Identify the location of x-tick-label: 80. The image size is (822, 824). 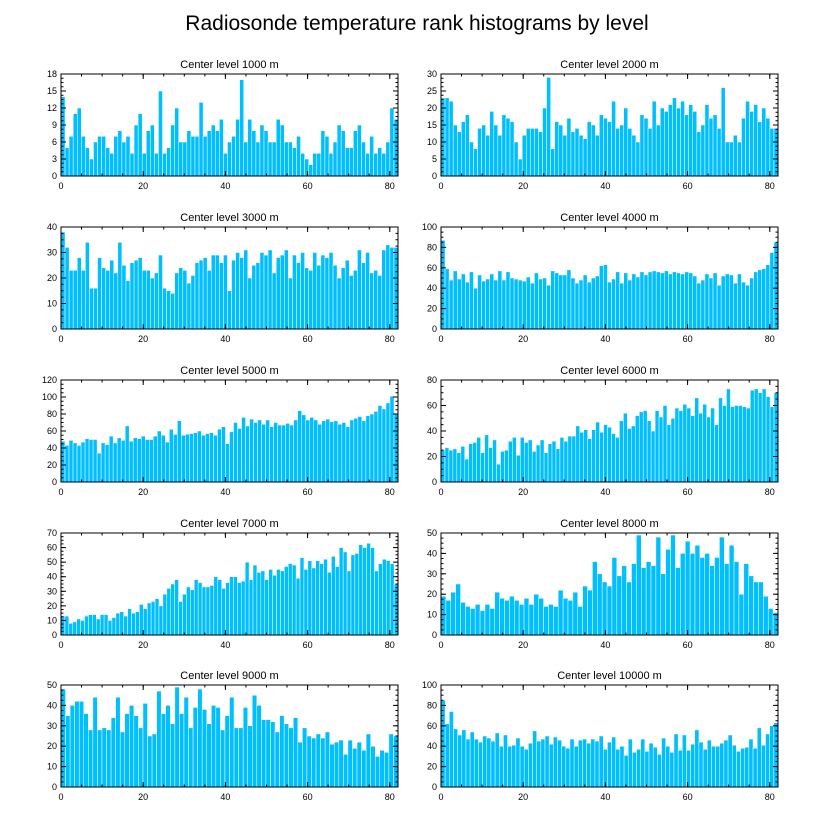
(390, 645).